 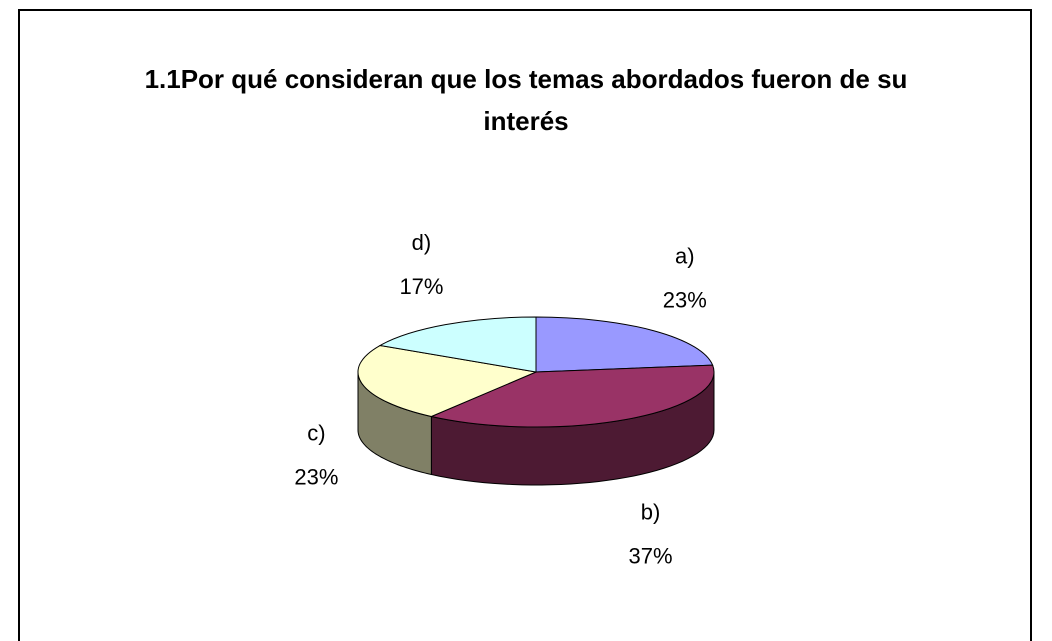 What do you see at coordinates (421, 286) in the screenshot?
I see `slice-value-label: 17%` at bounding box center [421, 286].